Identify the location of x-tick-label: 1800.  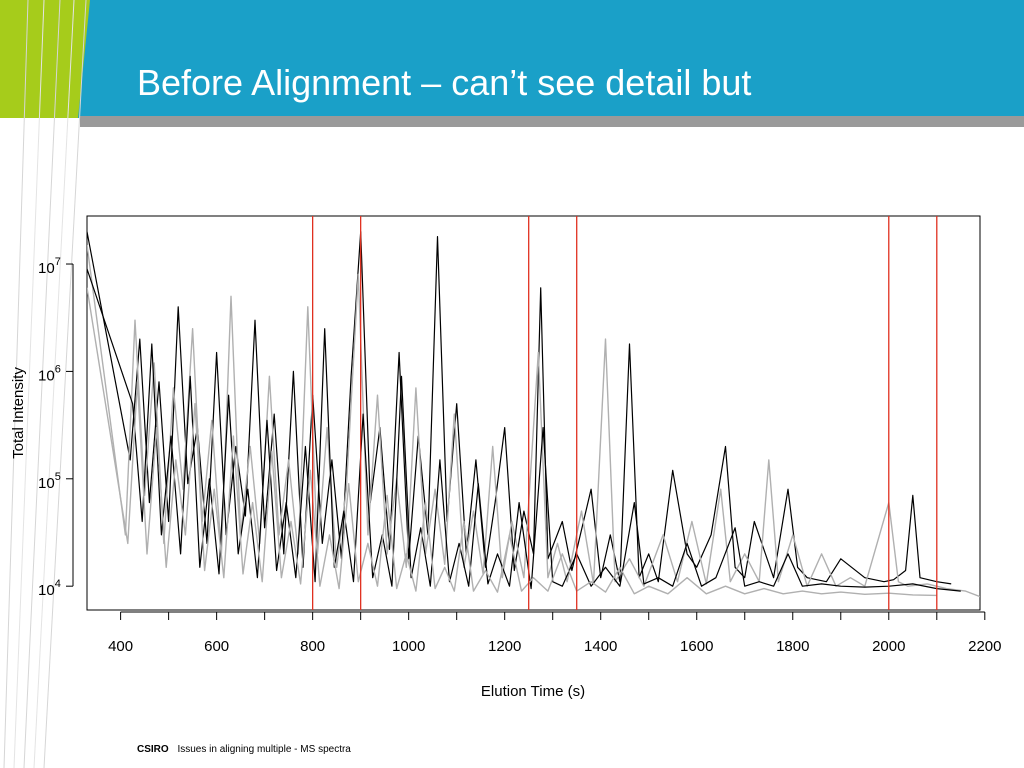
(792, 646).